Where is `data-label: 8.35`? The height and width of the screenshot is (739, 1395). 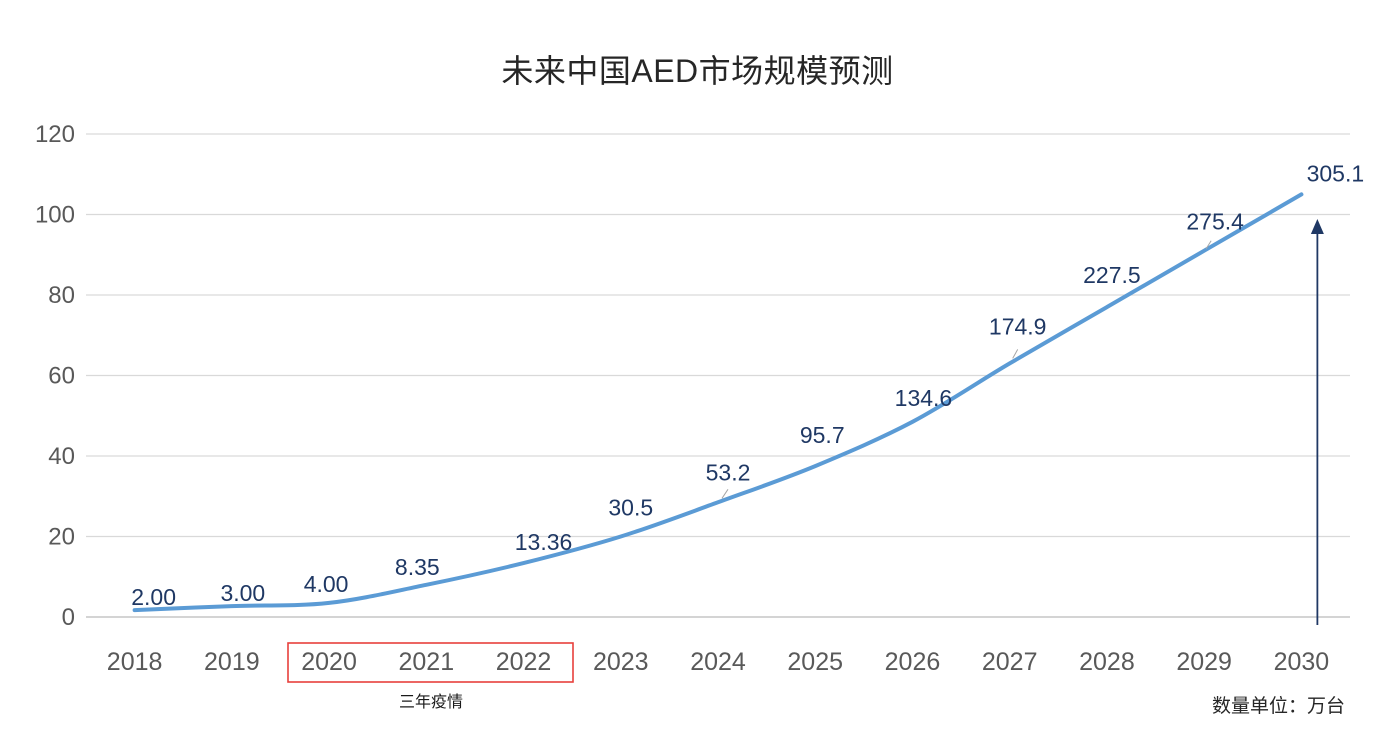 data-label: 8.35 is located at coordinates (417, 567).